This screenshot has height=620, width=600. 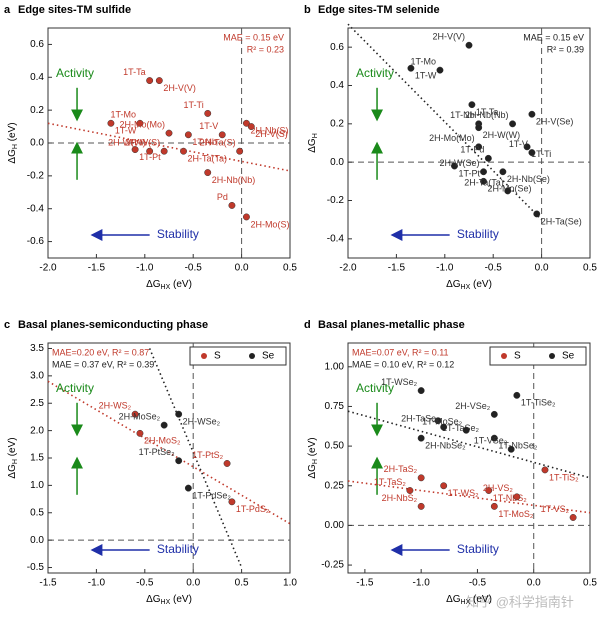 I want to click on point-label: 1T-Nb, so click(x=462, y=115).